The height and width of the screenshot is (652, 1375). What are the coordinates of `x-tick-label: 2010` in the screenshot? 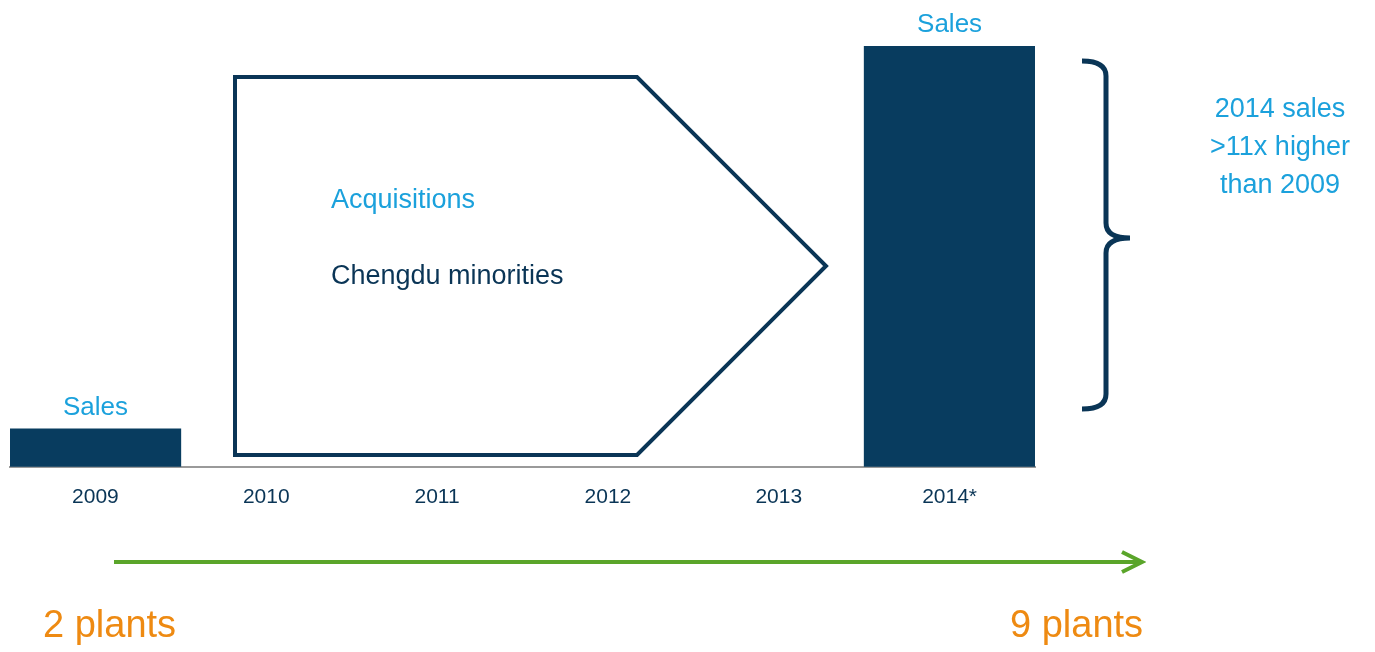 It's located at (266, 496).